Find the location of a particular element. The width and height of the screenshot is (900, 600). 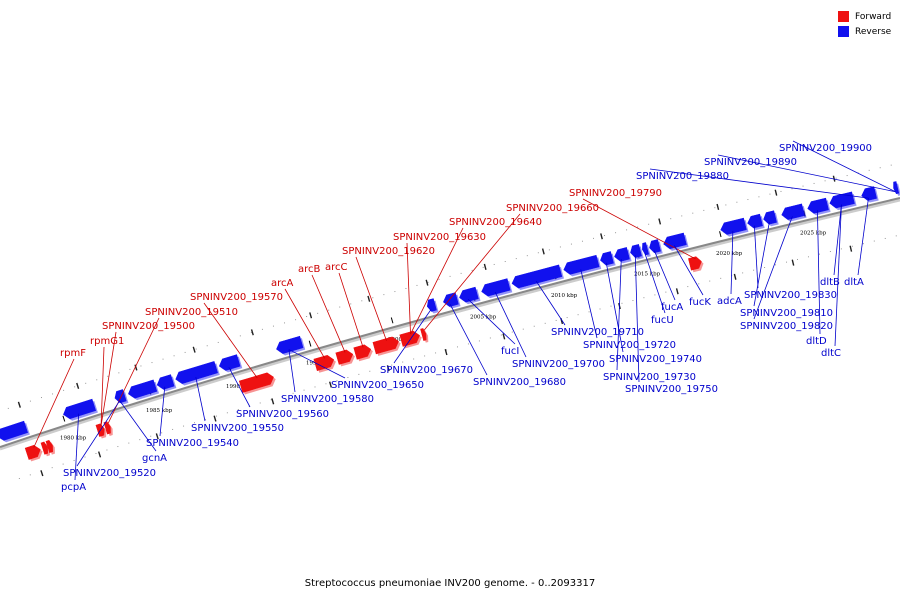

gene-forward-12-body is located at coordinates (423, 334).